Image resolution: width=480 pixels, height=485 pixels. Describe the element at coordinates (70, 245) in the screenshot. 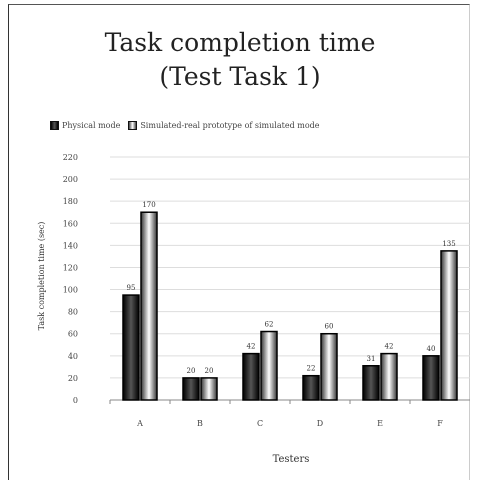

I see `y-tick-label: 140` at that location.